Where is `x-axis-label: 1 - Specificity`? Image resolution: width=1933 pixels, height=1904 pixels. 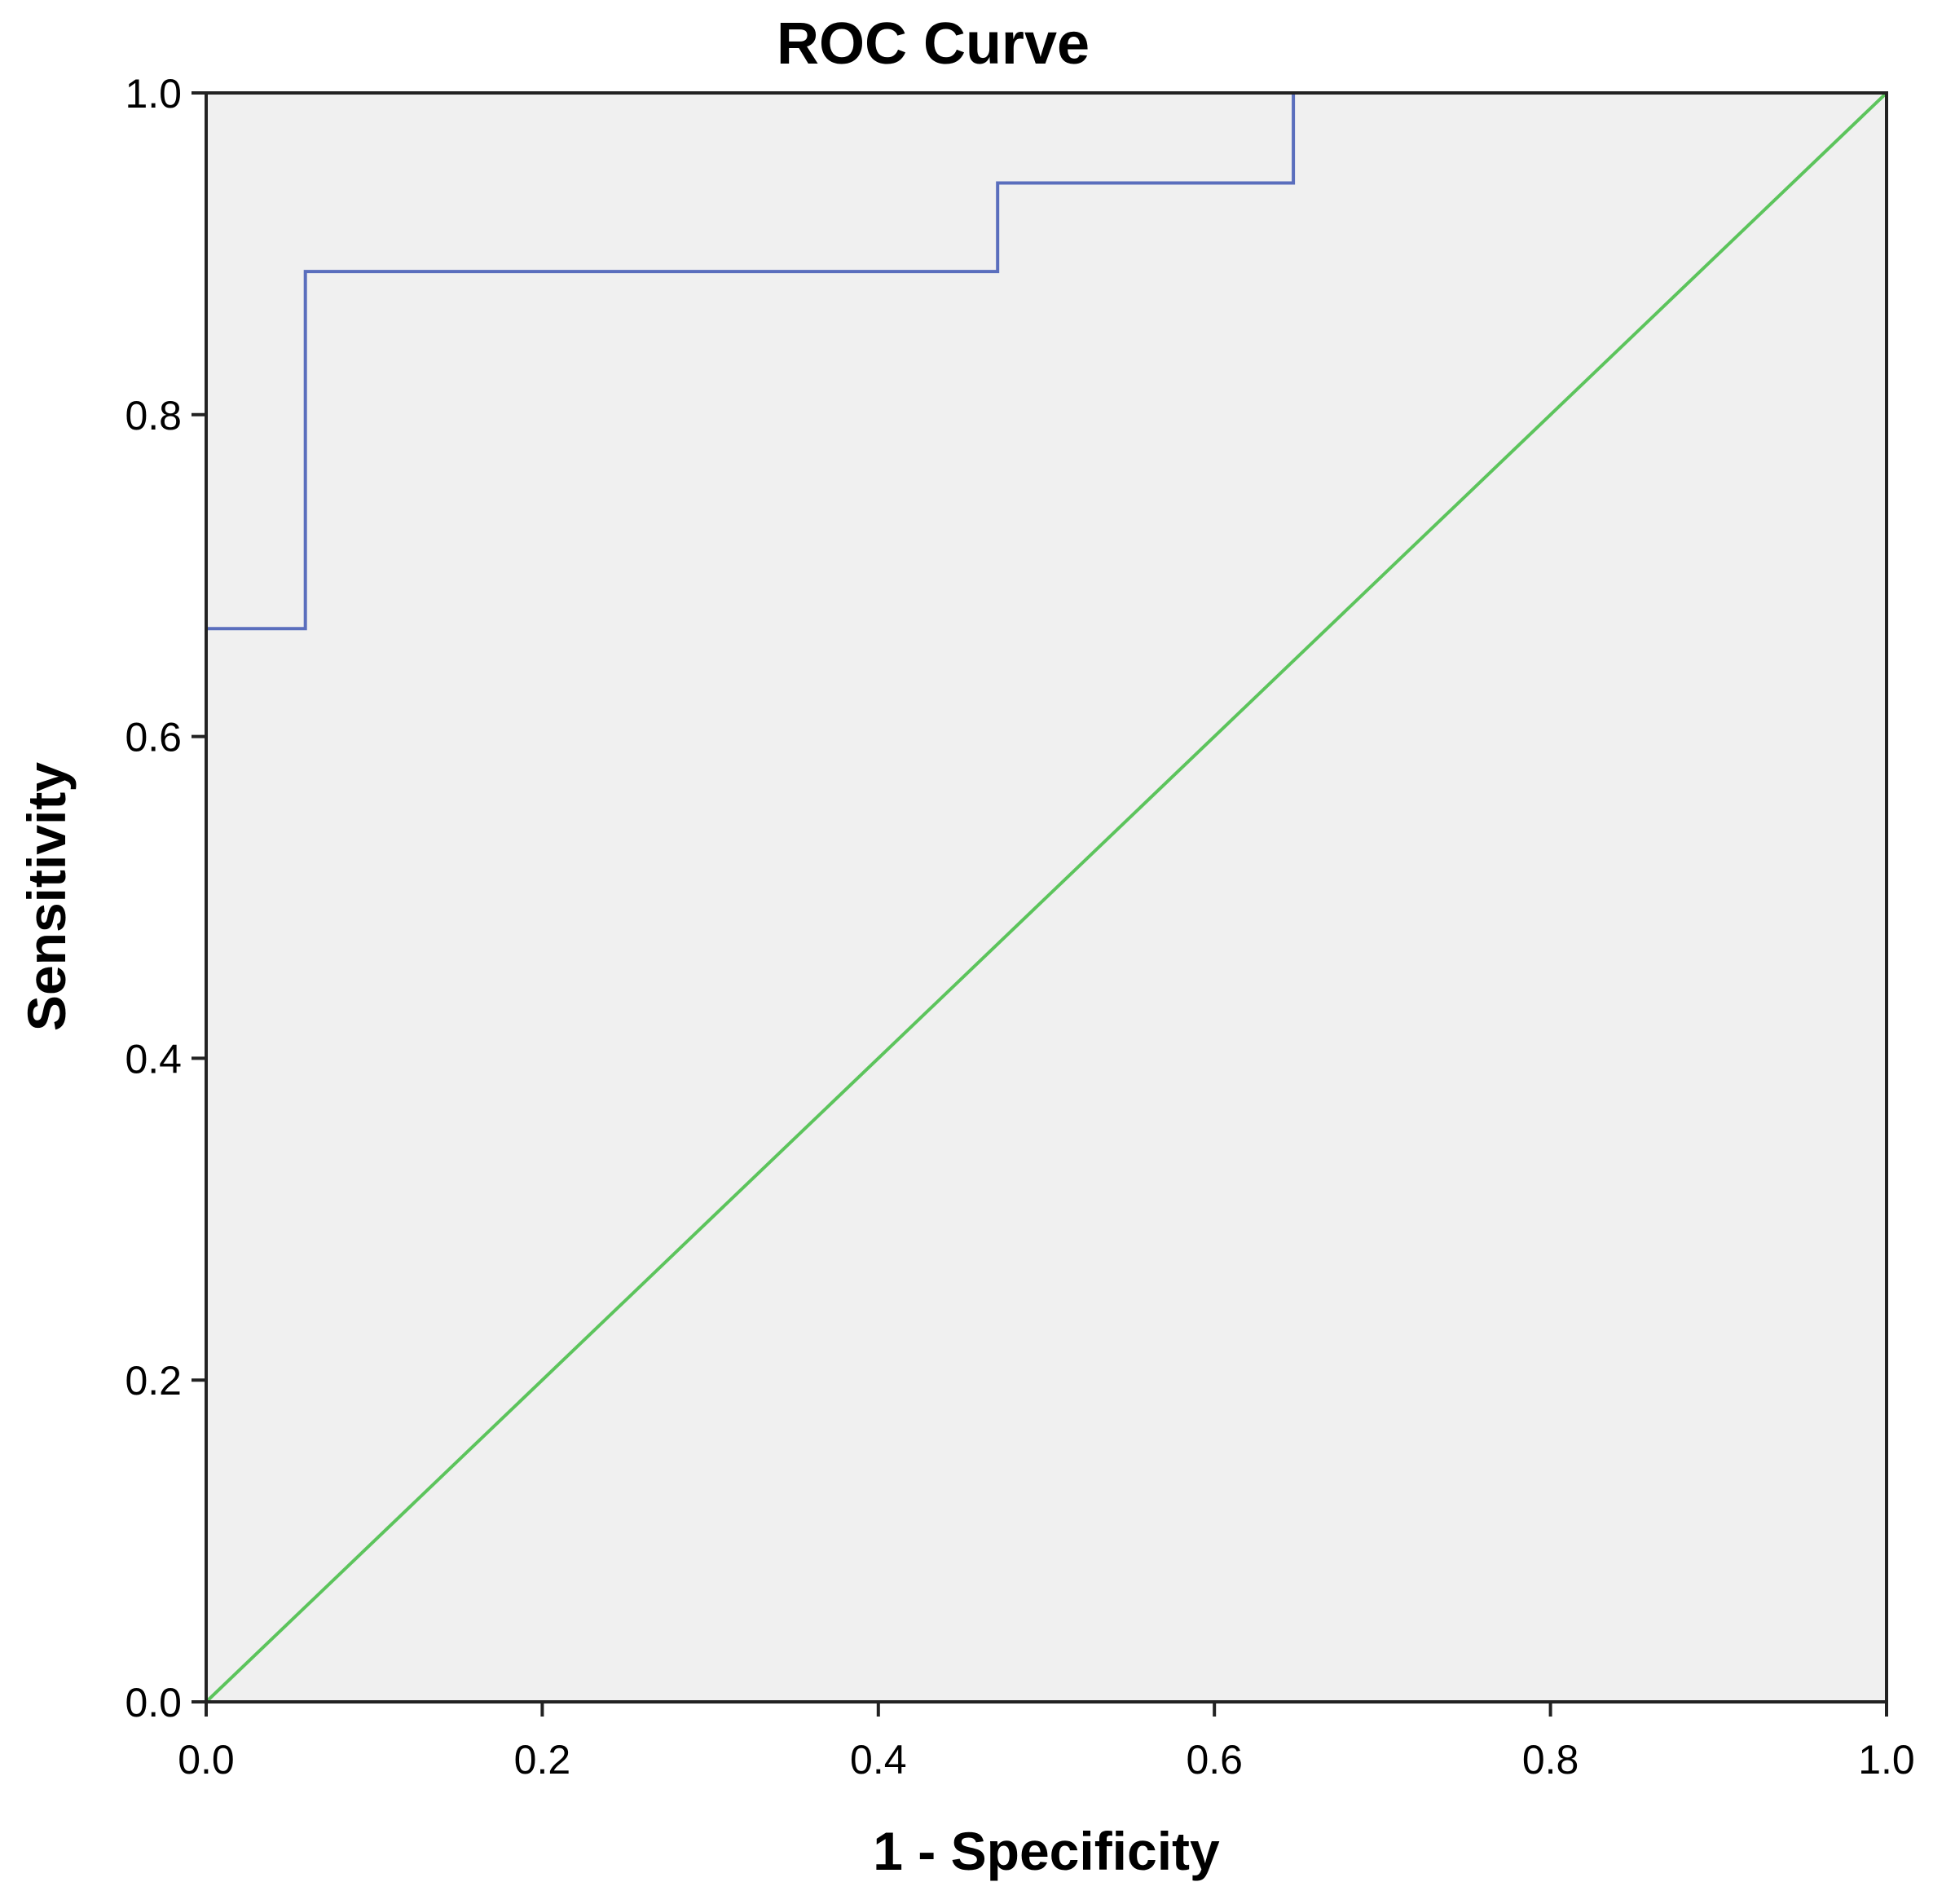 x-axis-label: 1 - Specificity is located at coordinates (1046, 1851).